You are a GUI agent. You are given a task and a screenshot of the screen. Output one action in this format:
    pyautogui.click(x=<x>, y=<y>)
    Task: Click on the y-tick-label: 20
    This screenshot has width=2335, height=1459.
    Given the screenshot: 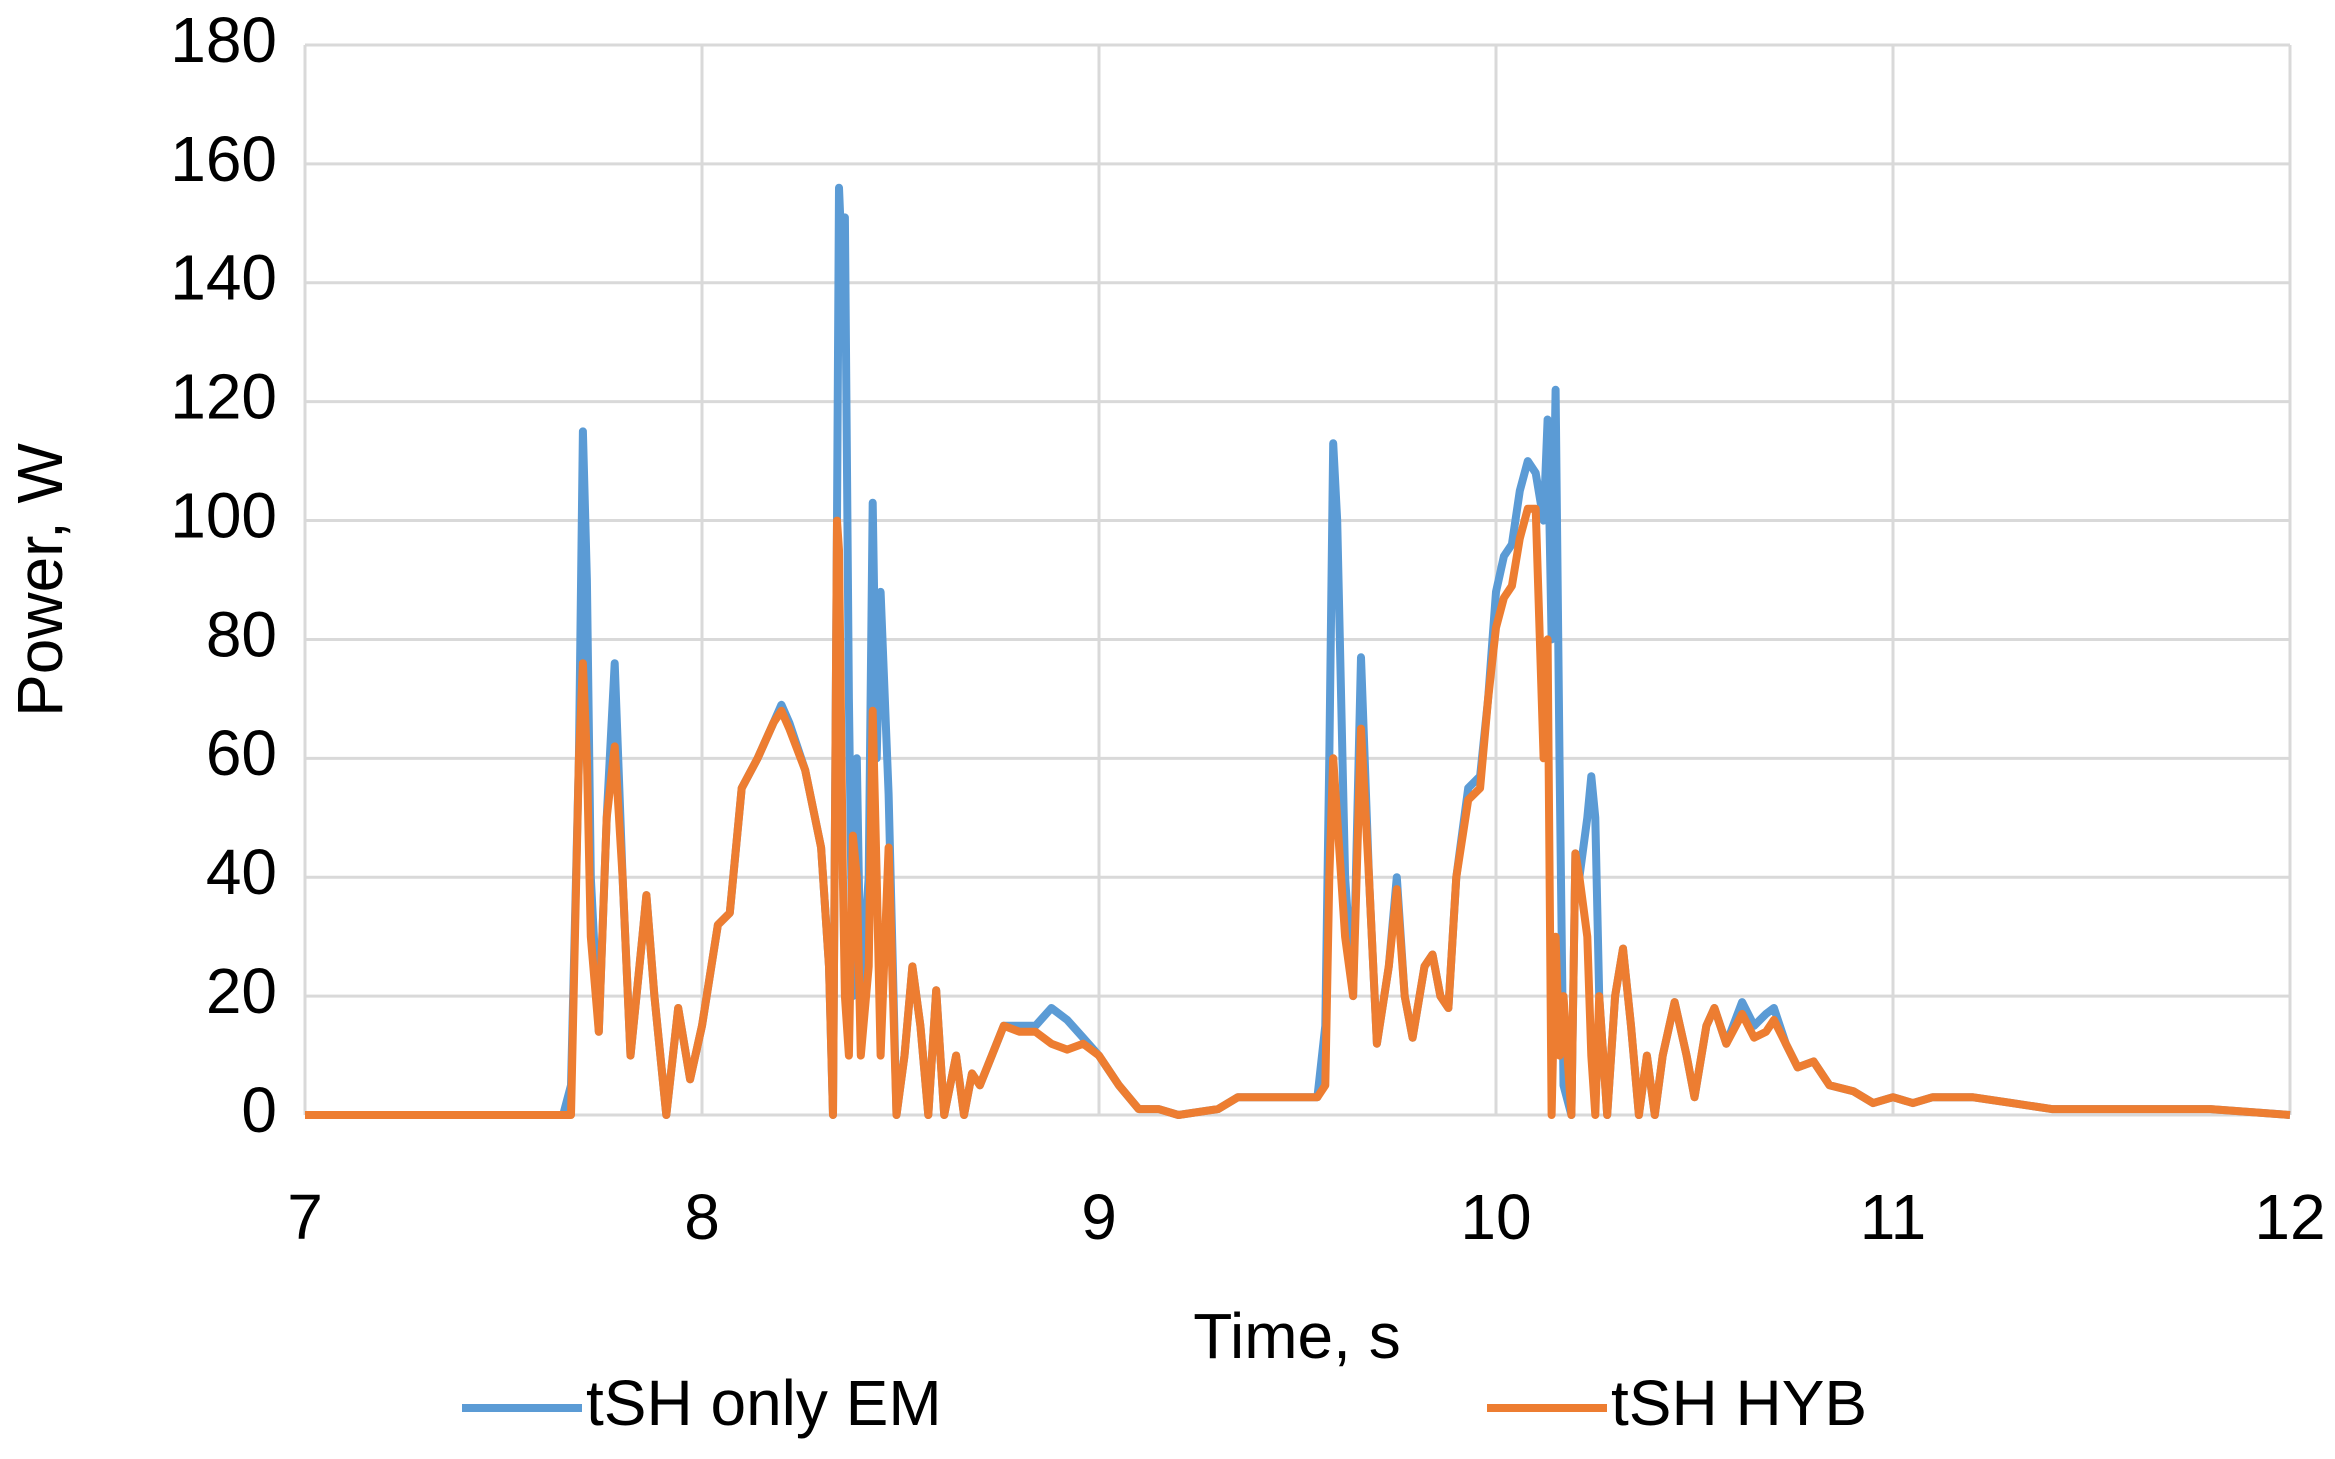 What is the action you would take?
    pyautogui.click(x=241, y=991)
    